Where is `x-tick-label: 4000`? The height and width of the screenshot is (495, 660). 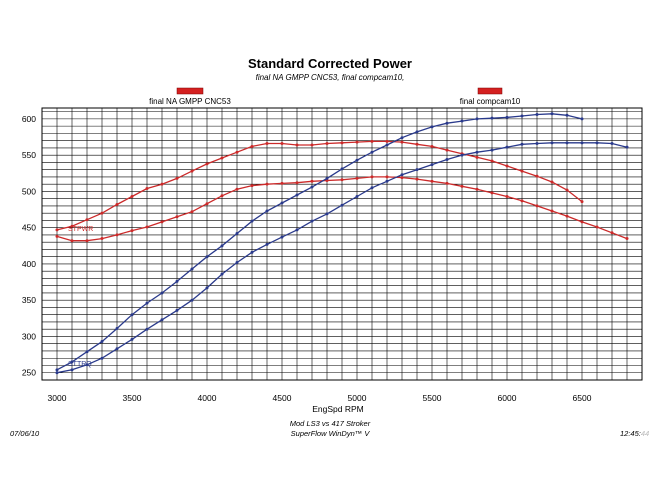
x-tick-label: 4000 is located at coordinates (207, 398).